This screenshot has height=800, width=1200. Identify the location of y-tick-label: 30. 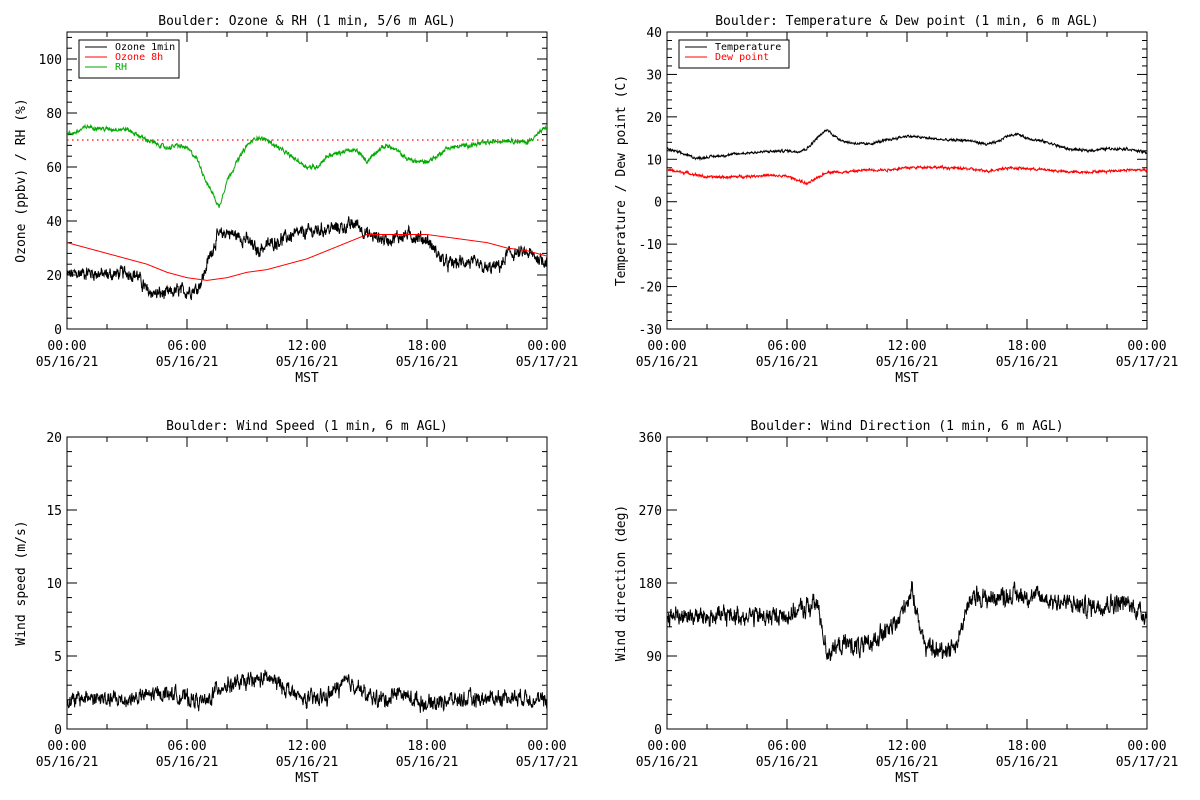
(654, 75).